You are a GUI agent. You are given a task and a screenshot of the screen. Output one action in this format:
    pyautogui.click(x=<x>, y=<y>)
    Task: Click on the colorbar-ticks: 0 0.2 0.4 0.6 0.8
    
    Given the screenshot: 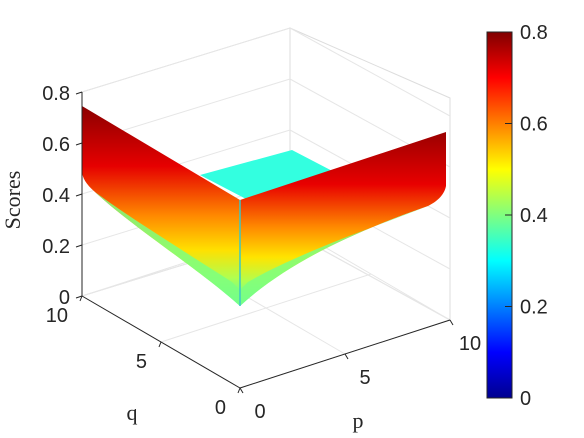 What is the action you would take?
    pyautogui.click(x=526, y=216)
    